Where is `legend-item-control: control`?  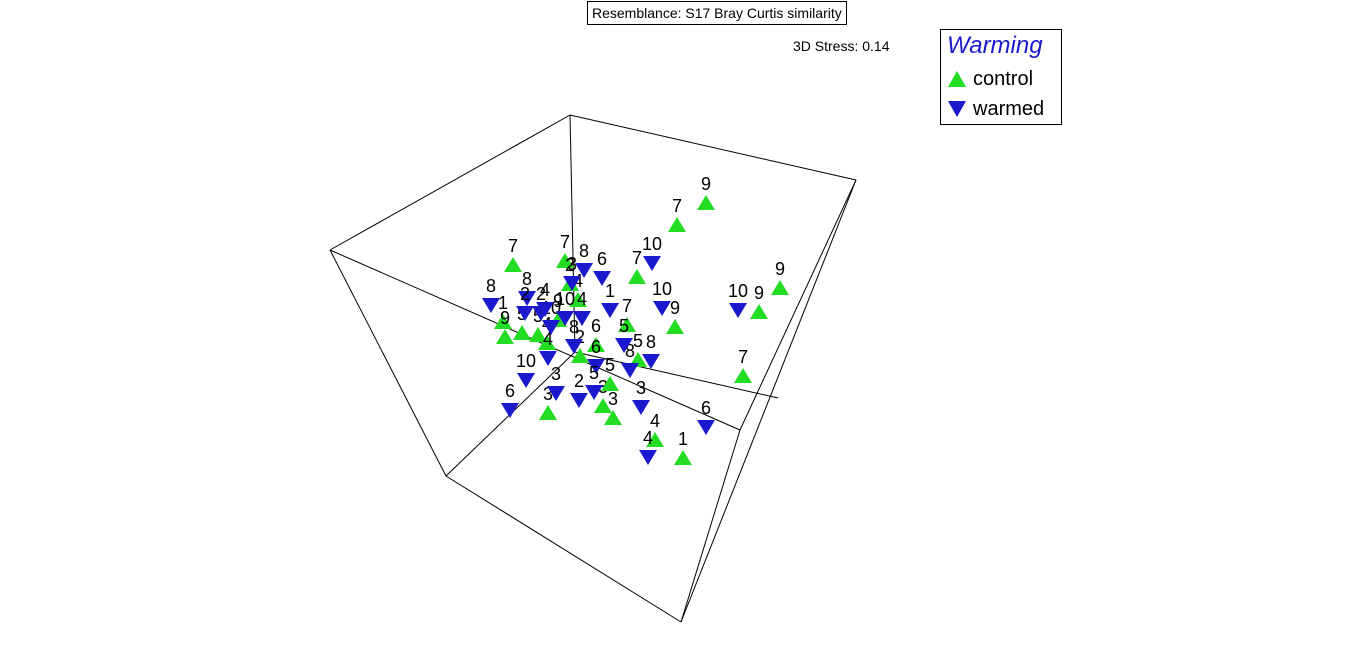 legend-item-control: control is located at coordinates (990, 79).